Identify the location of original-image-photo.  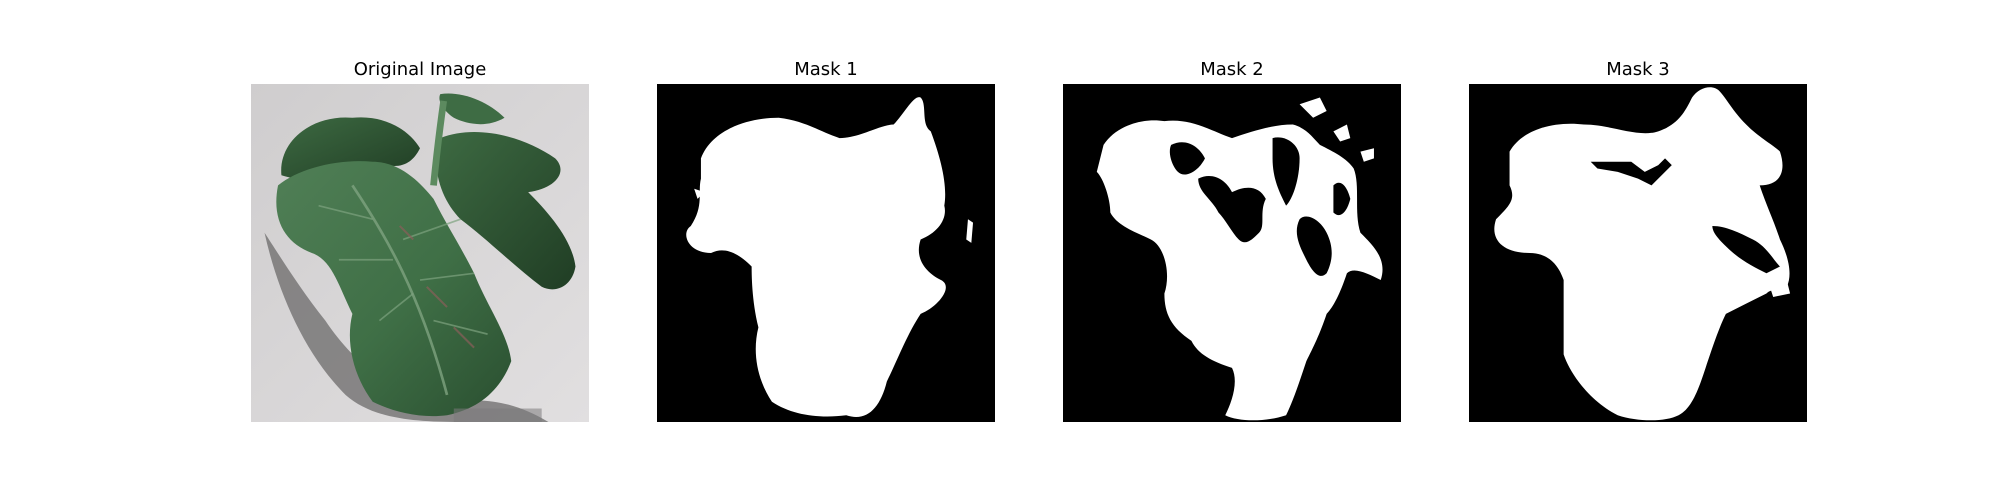
(420, 253).